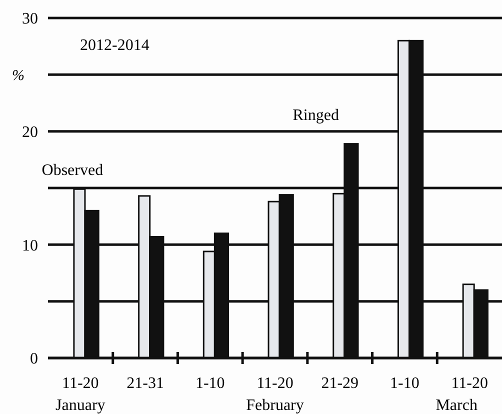 This screenshot has height=414, width=502. I want to click on y-tick-label: 20, so click(30, 132).